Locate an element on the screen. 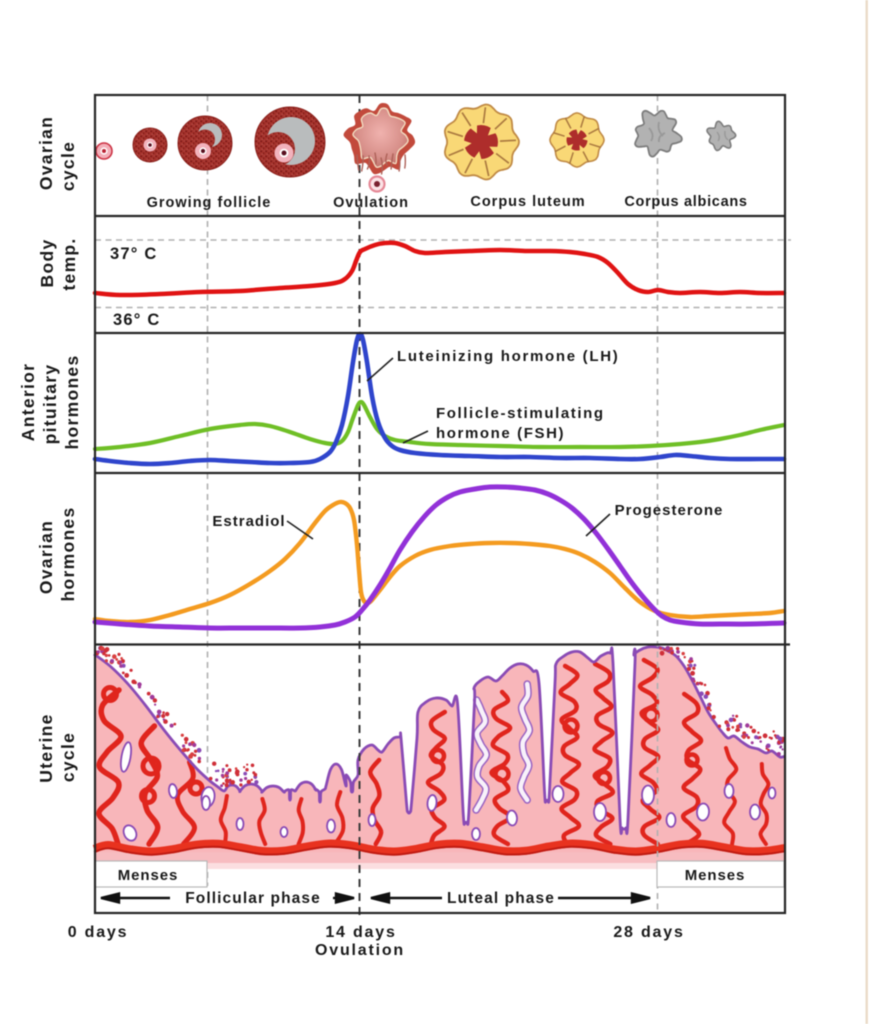 The height and width of the screenshot is (1024, 871). svg-text: pituitary is located at coordinates (50, 404).